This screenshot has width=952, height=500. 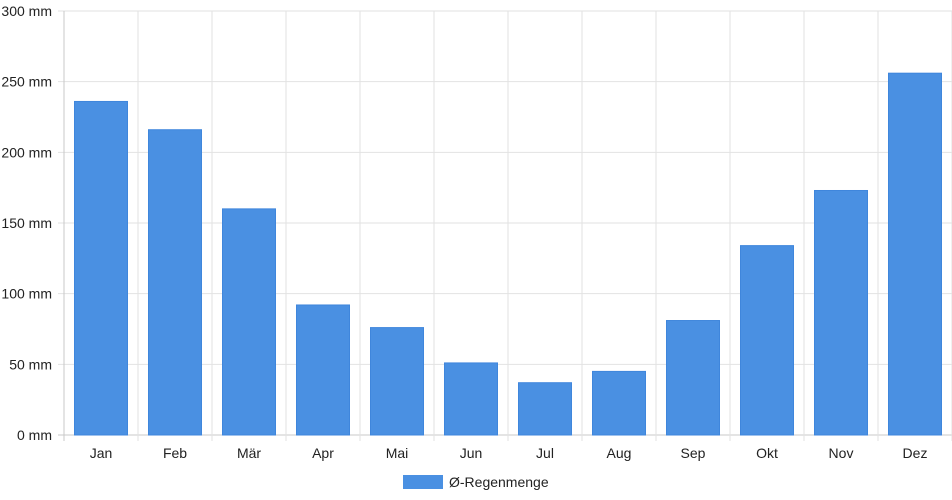 What do you see at coordinates (323, 453) in the screenshot?
I see `x-tick-label: Apr` at bounding box center [323, 453].